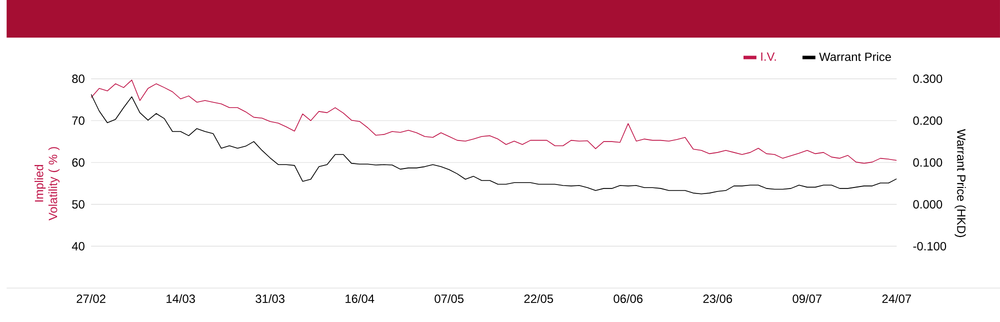 This screenshot has width=1000, height=322. What do you see at coordinates (768, 56) in the screenshot?
I see `legend-label: I.V.` at bounding box center [768, 56].